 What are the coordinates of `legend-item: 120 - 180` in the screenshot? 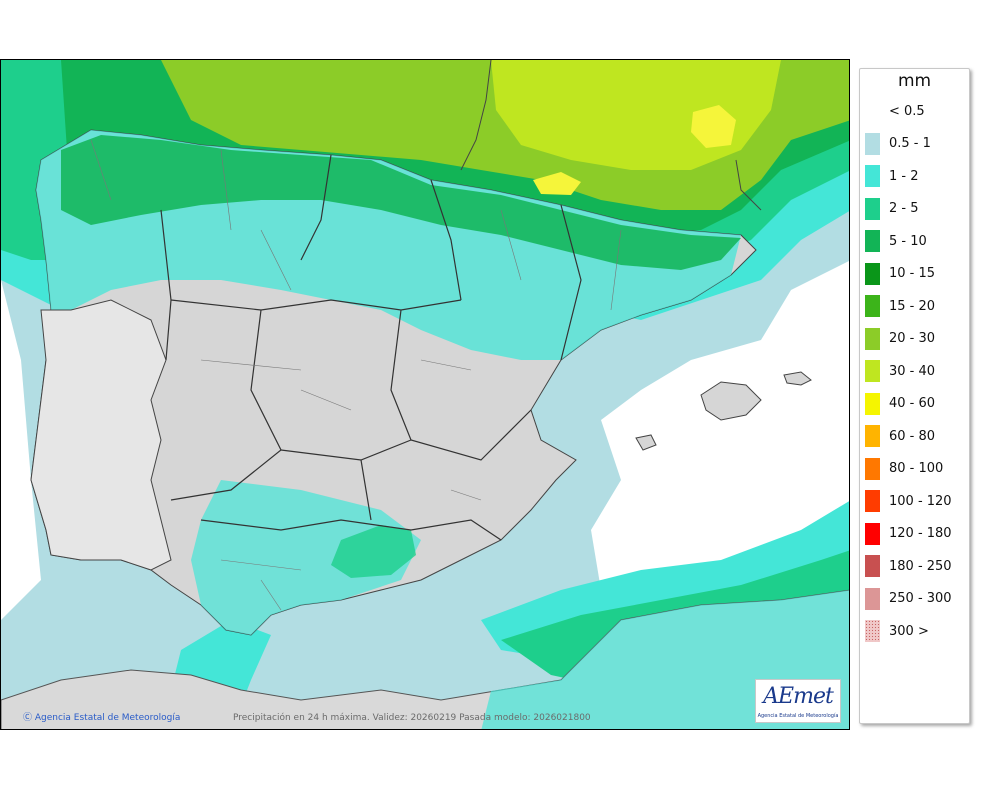 It's located at (914, 534).